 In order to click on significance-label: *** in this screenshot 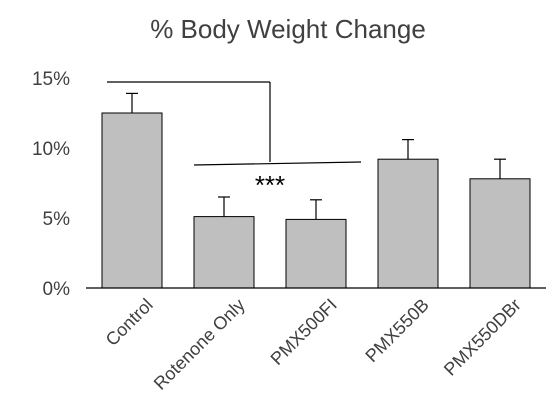, I will do `click(270, 185)`.